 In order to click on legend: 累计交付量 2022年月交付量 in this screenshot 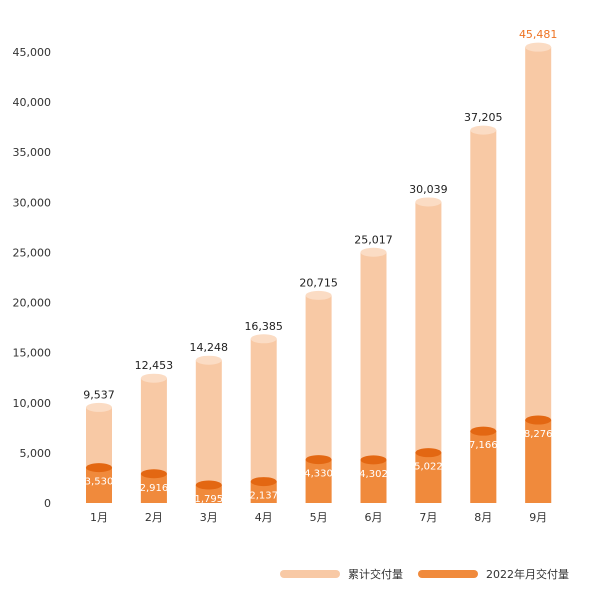, I will do `click(424, 574)`.